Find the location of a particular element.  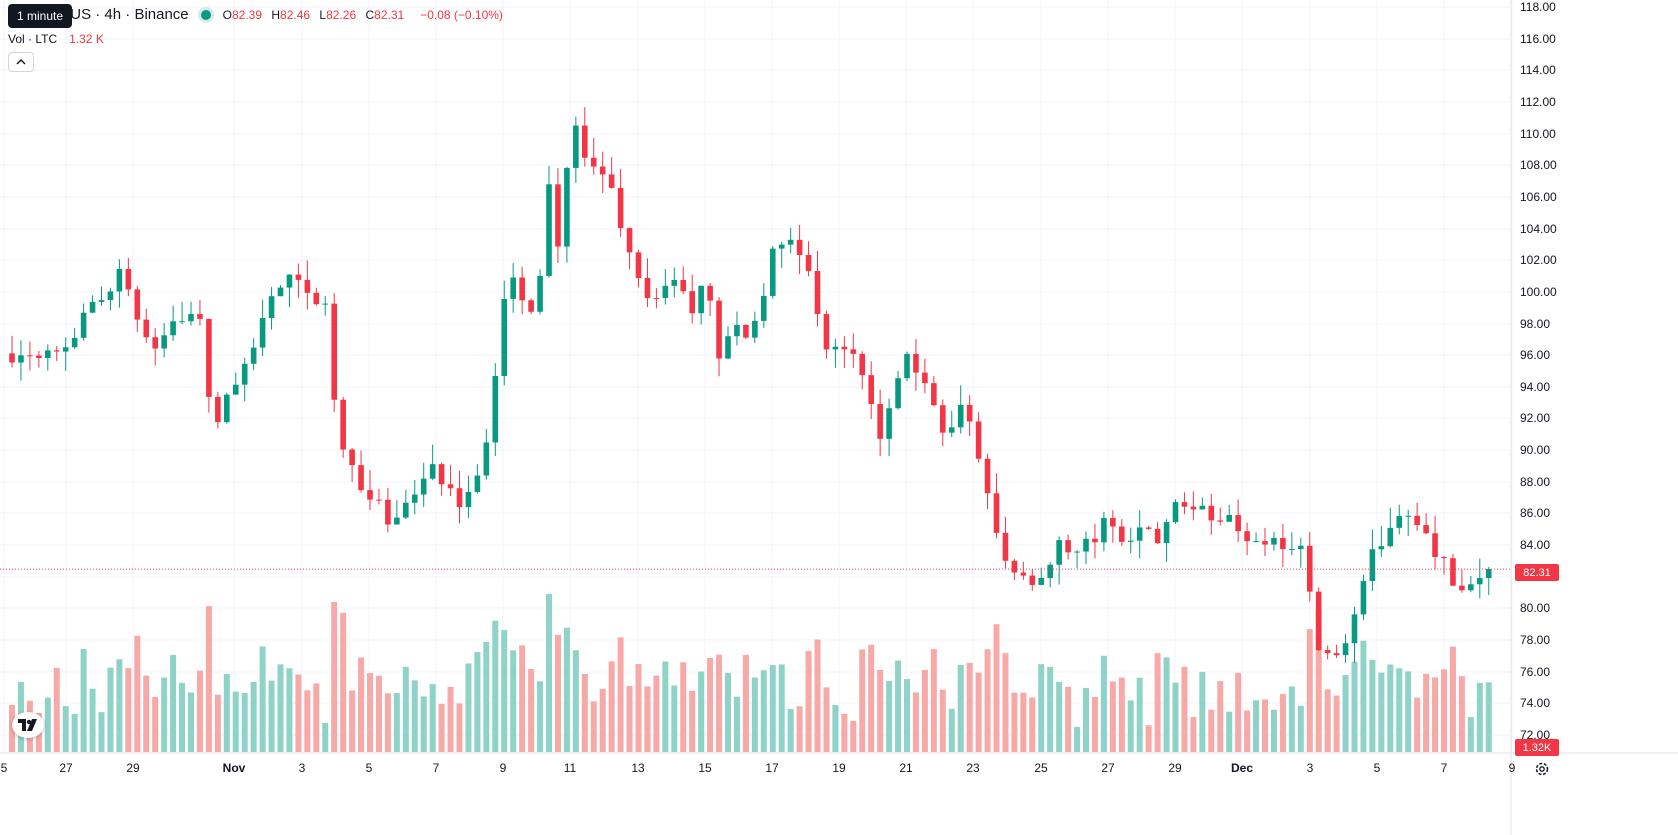

y-tick-label: 76.00 is located at coordinates (1535, 672).